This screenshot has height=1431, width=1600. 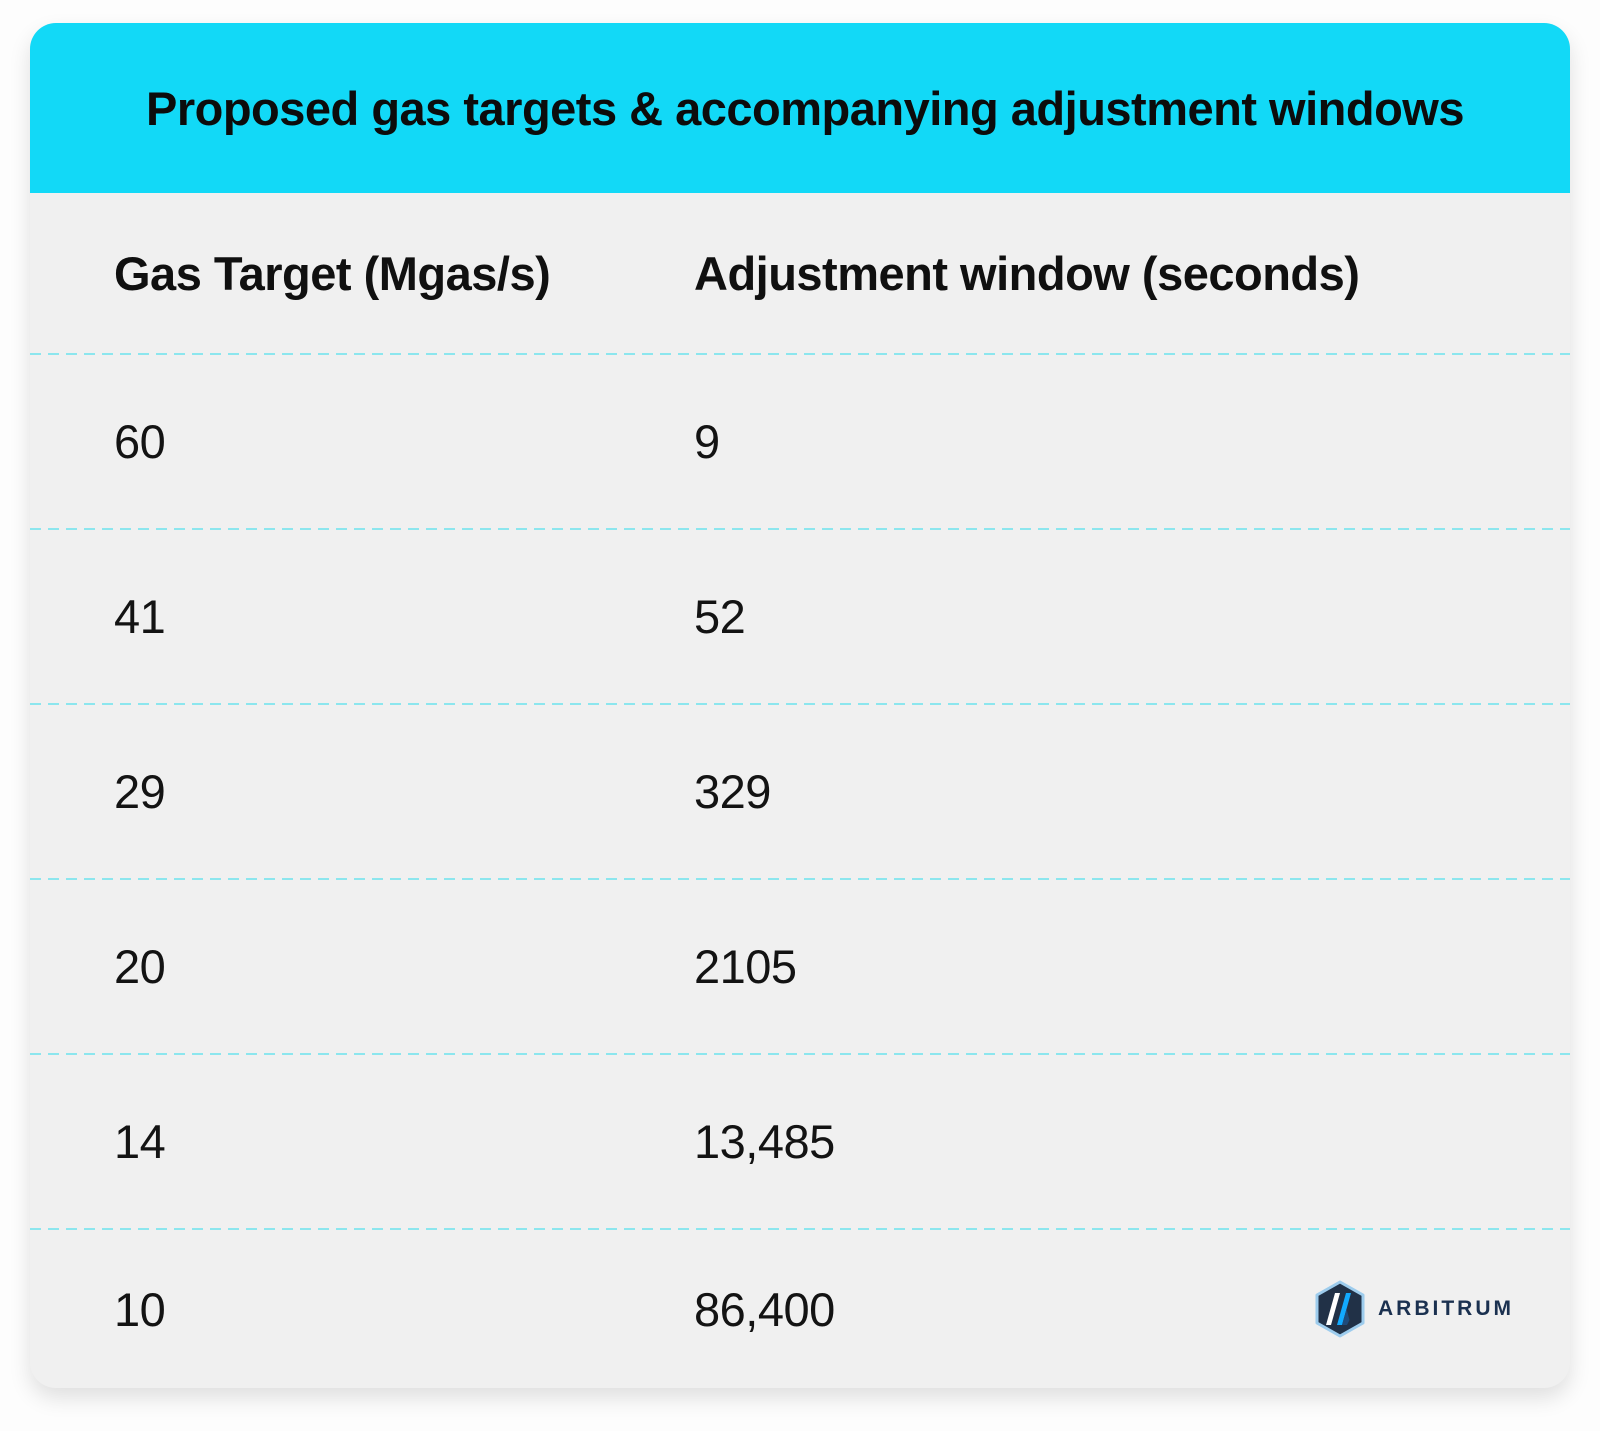 I want to click on cell-gas-target: 60, so click(x=140, y=441).